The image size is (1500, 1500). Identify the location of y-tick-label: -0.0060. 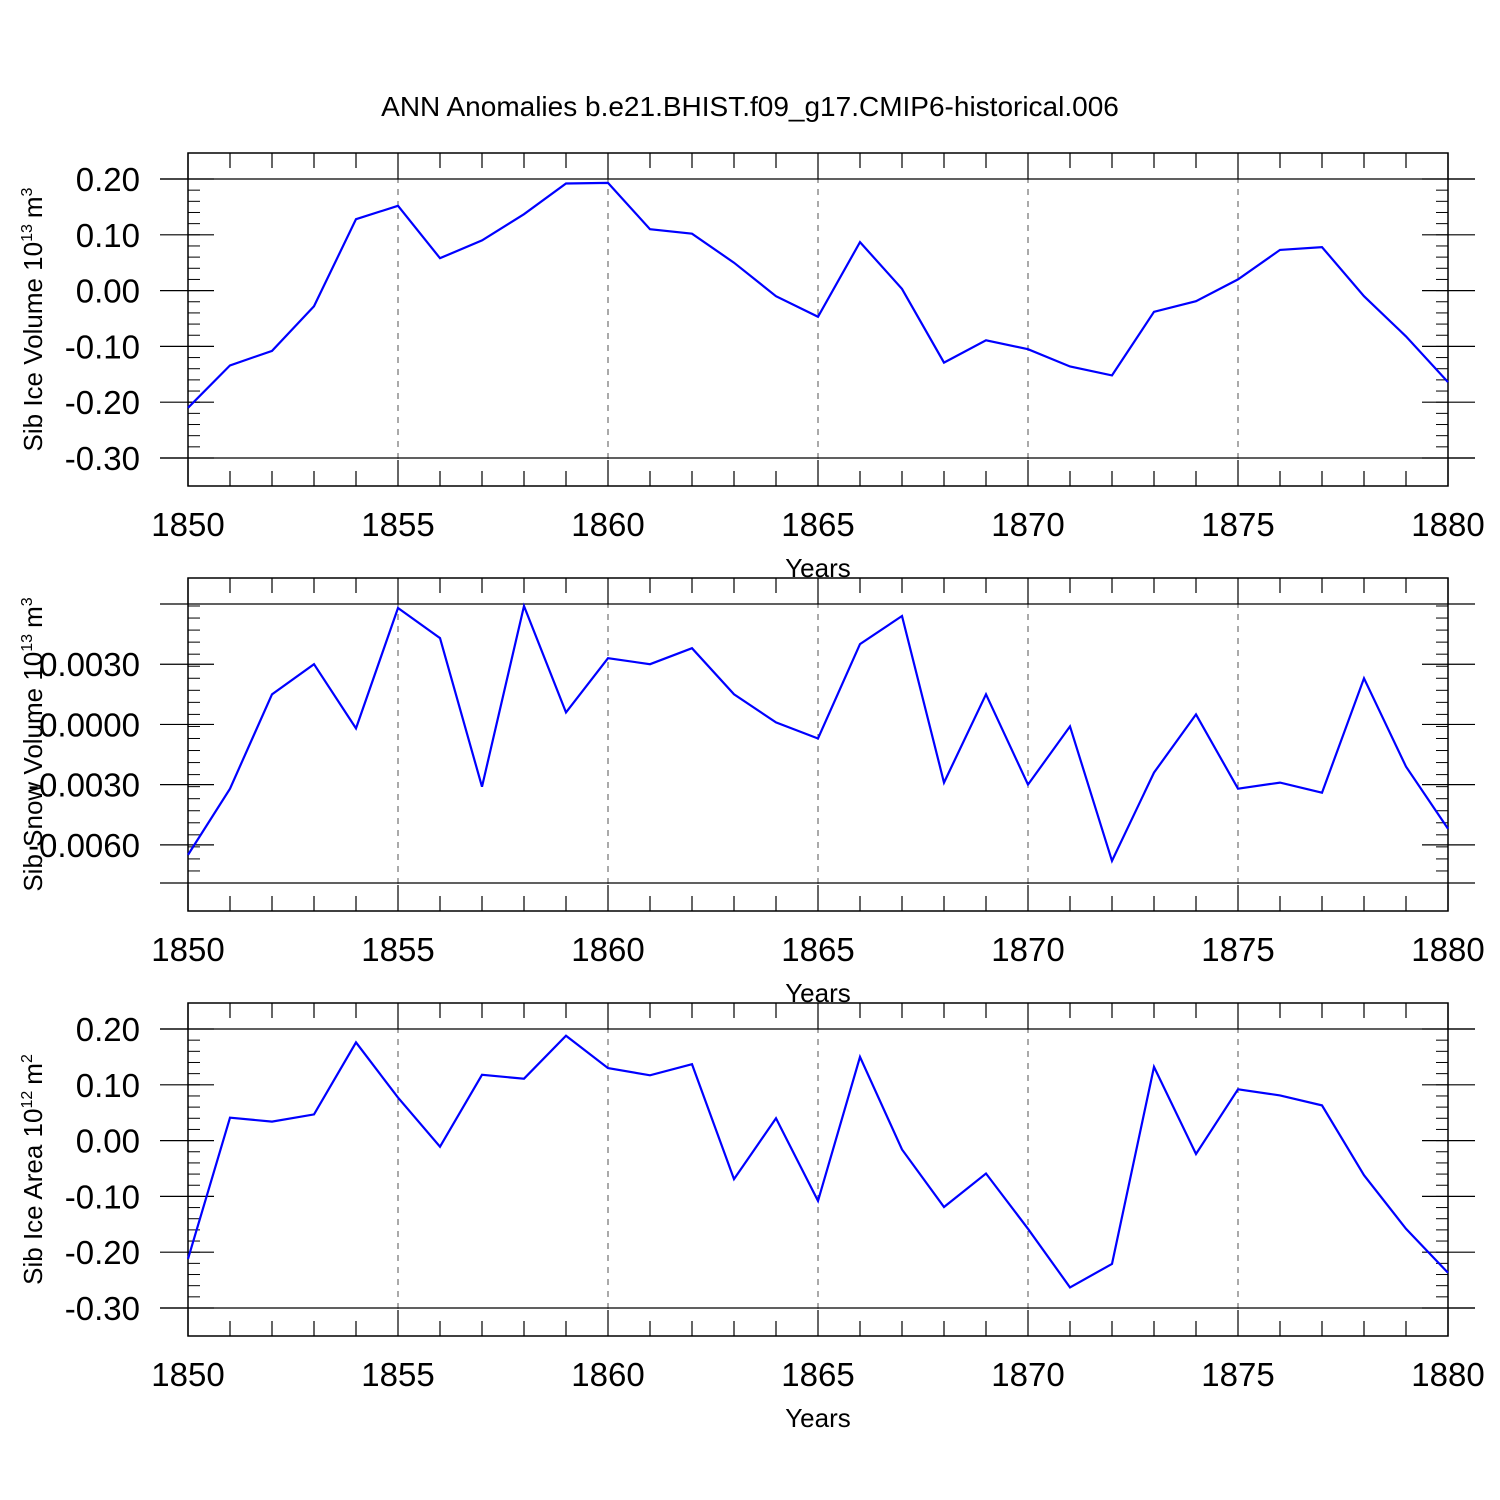
(84, 845).